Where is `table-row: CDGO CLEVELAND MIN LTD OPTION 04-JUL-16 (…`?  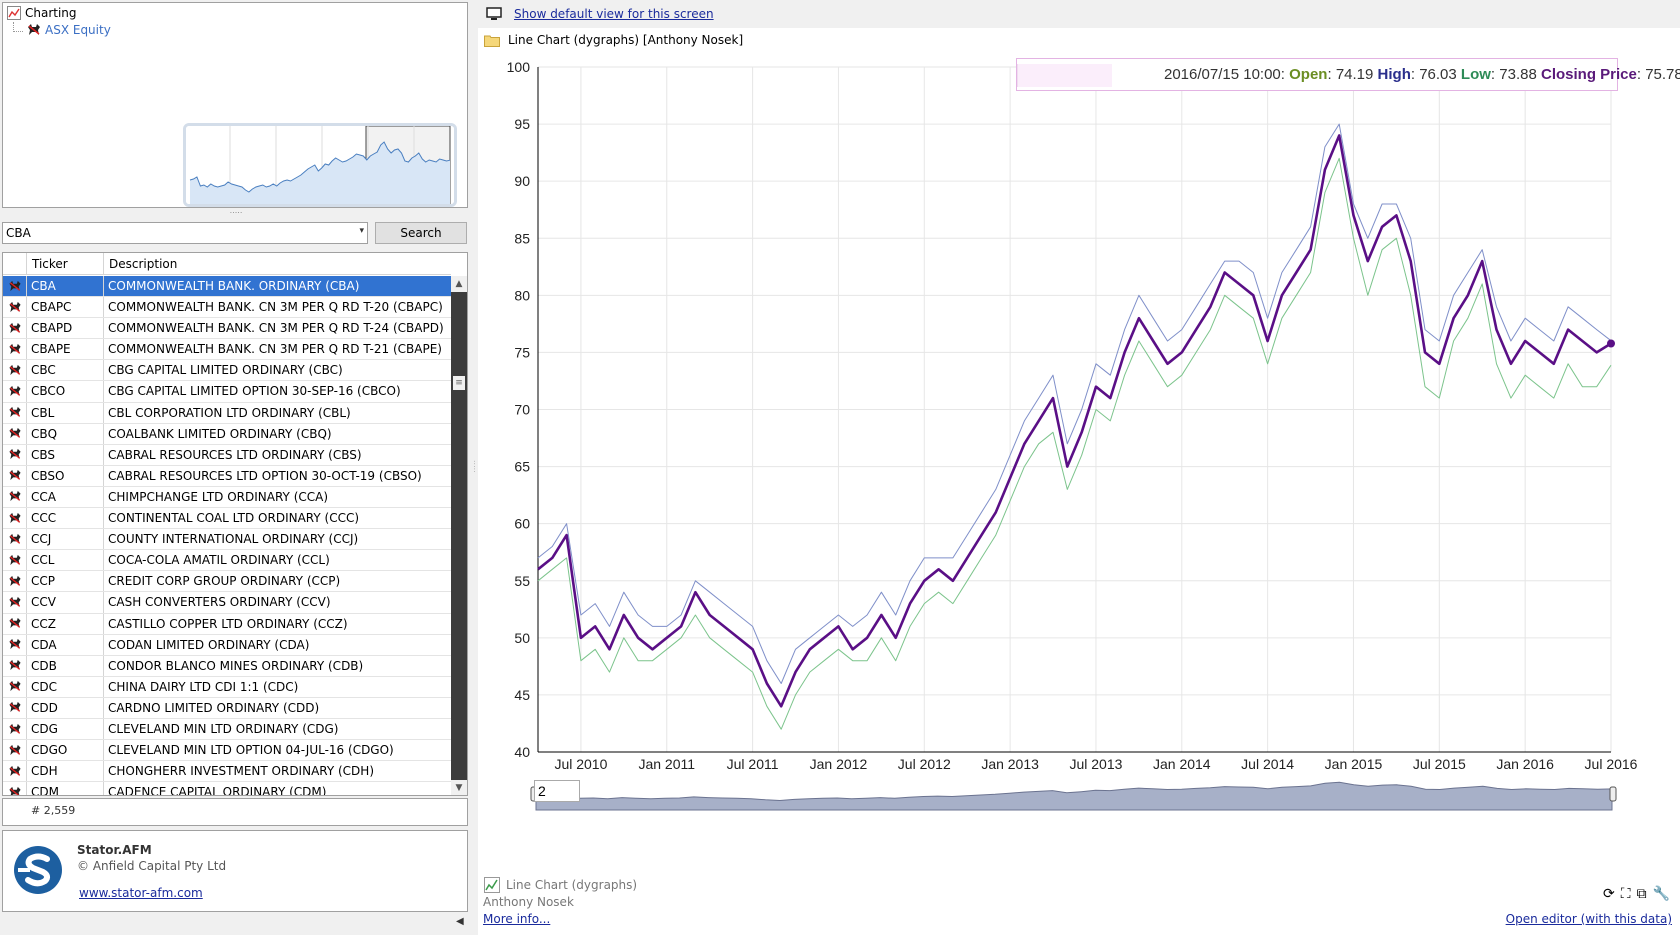
table-row: CDGO CLEVELAND MIN LTD OPTION 04-JUL-16 (… is located at coordinates (227, 751).